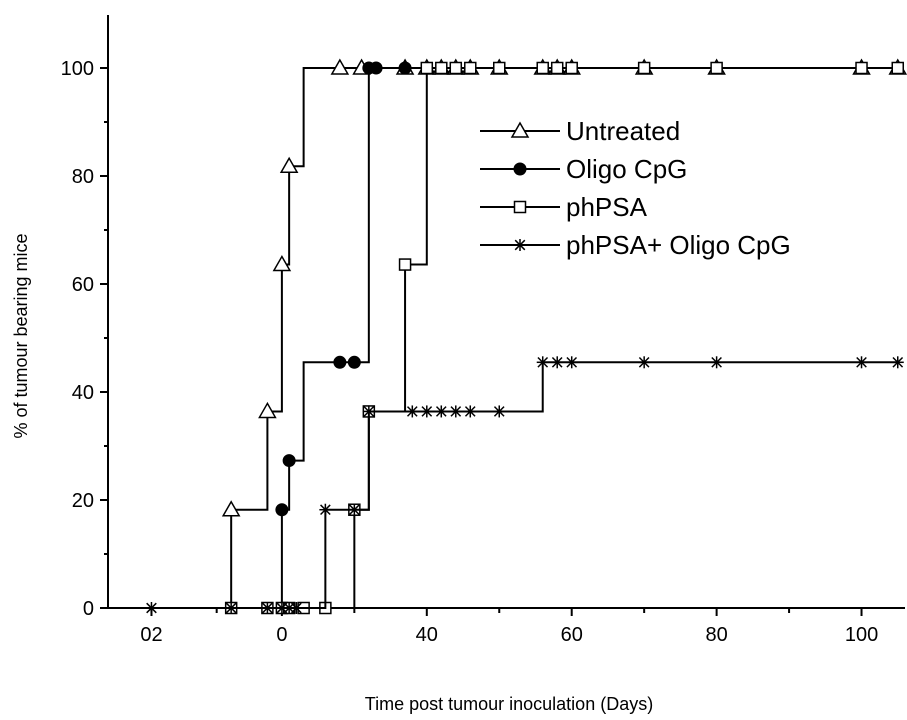  I want to click on x-tick-label-02: 02, so click(151, 635).